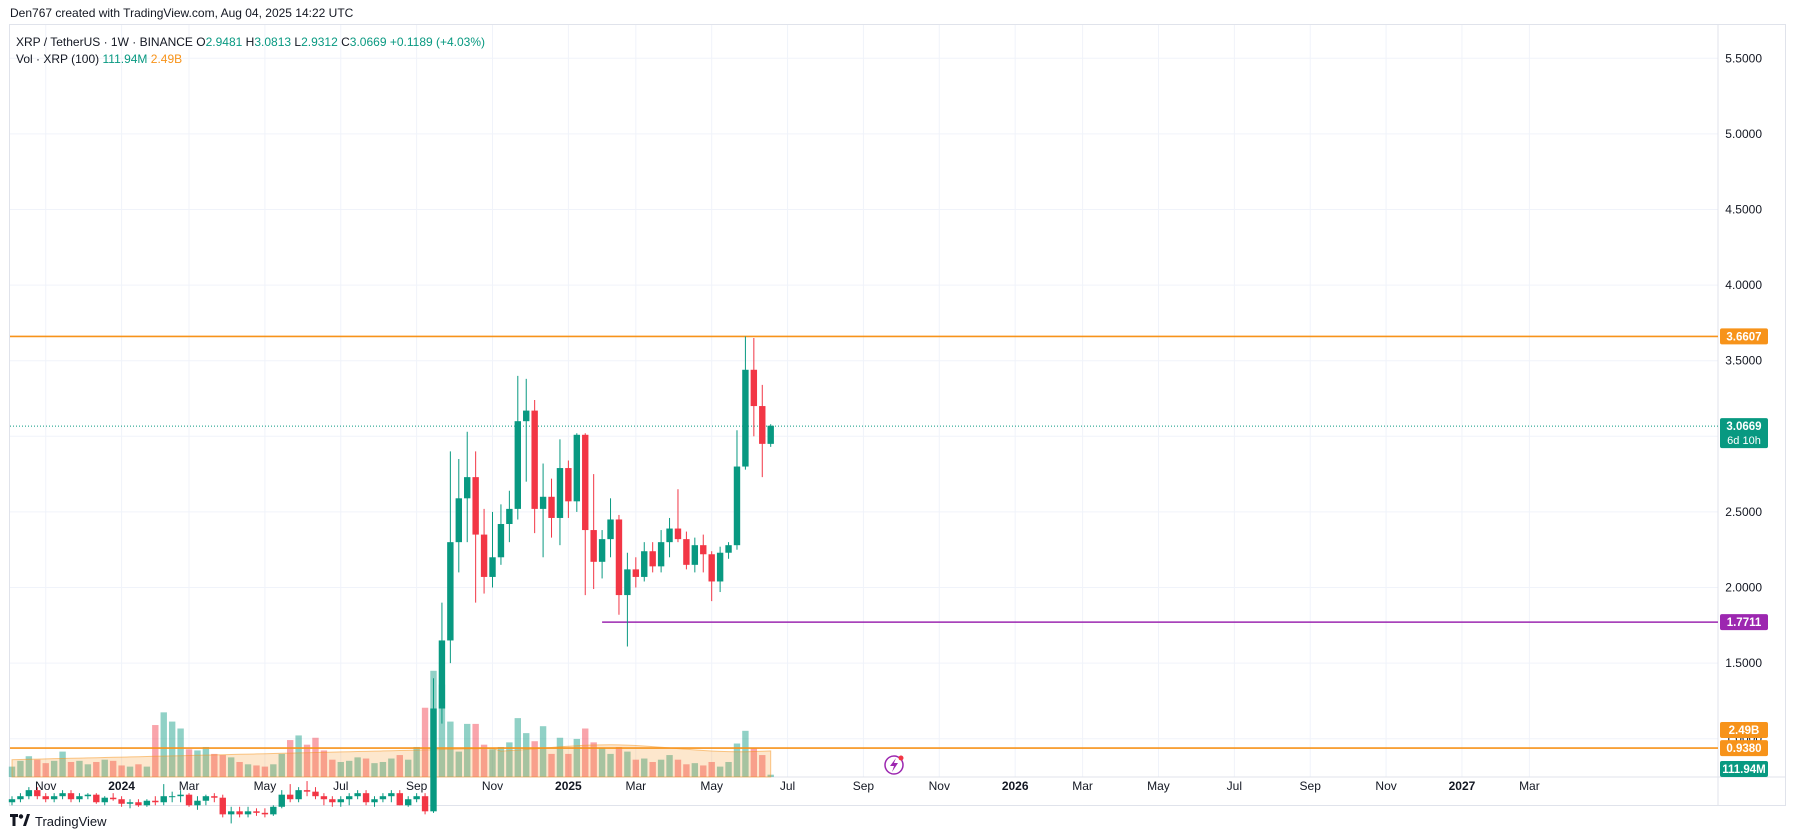  What do you see at coordinates (1744, 441) in the screenshot?
I see `countdown-text: 6d 10h` at bounding box center [1744, 441].